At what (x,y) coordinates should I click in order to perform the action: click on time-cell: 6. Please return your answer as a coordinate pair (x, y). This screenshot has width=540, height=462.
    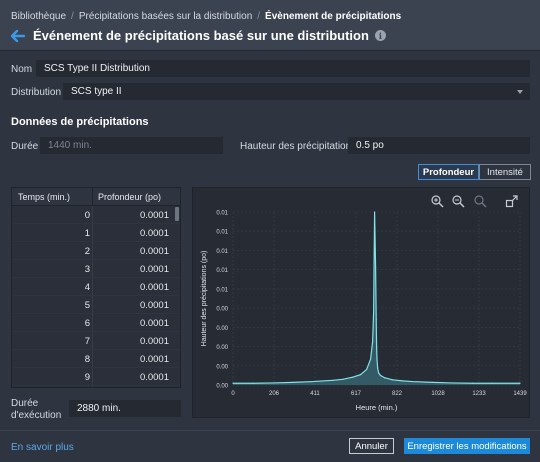
    Looking at the image, I should click on (87, 323).